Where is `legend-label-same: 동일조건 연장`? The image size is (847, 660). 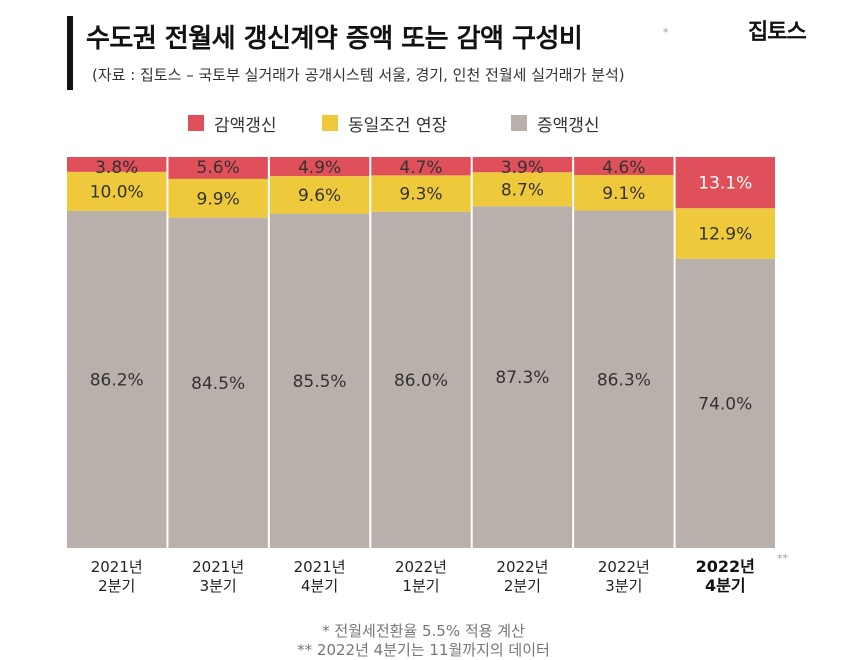 legend-label-same: 동일조건 연장 is located at coordinates (398, 125).